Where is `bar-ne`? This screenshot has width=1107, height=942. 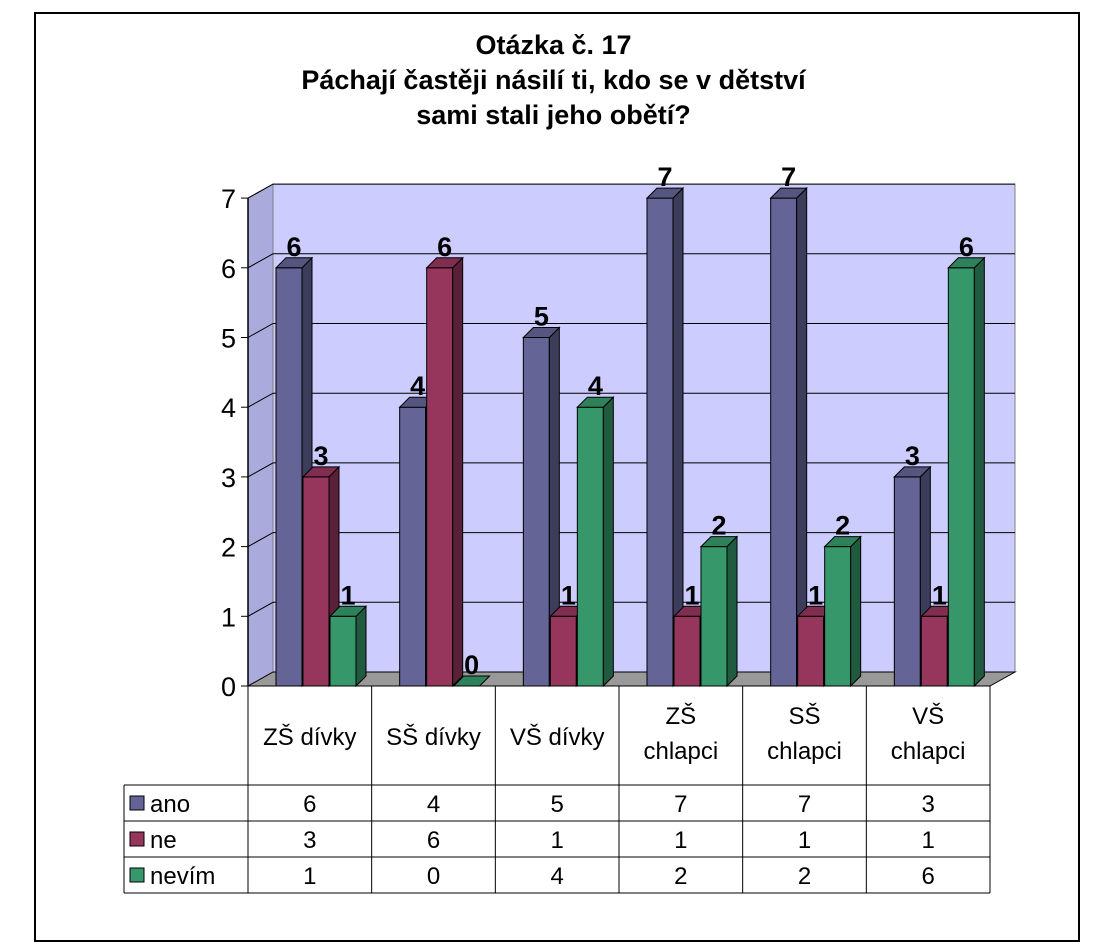 bar-ne is located at coordinates (444, 472).